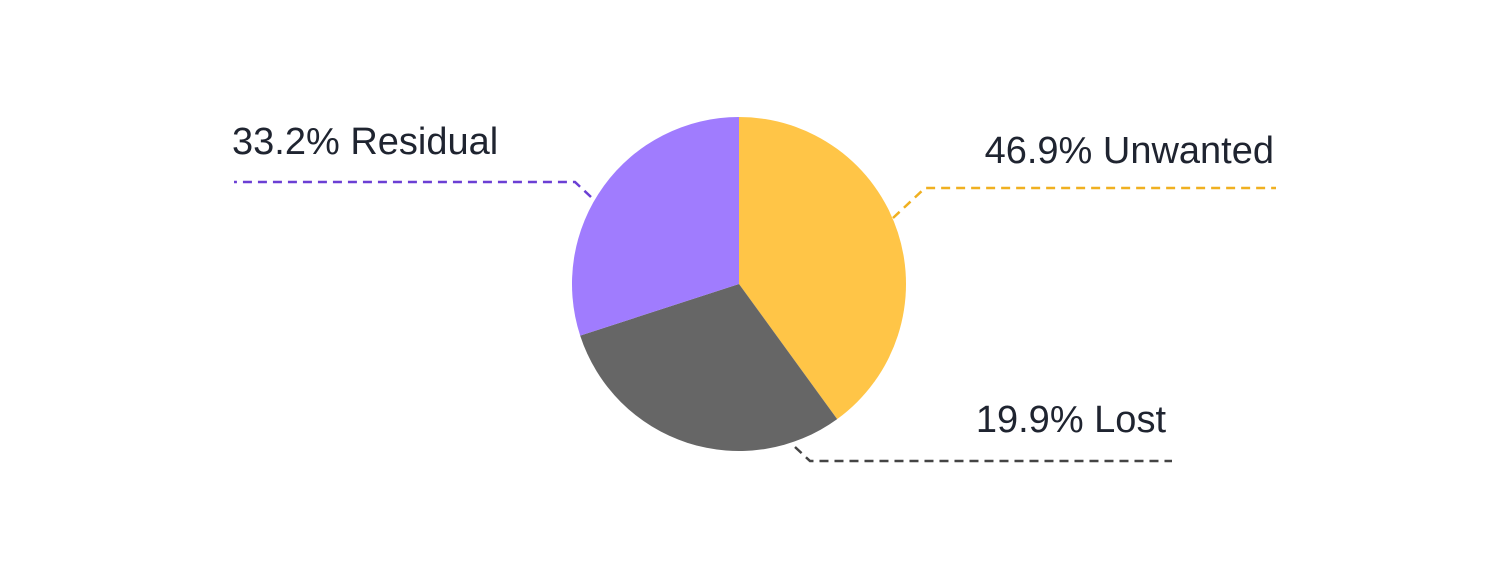 The height and width of the screenshot is (576, 1508). I want to click on pie-slice-residual, so click(655, 226).